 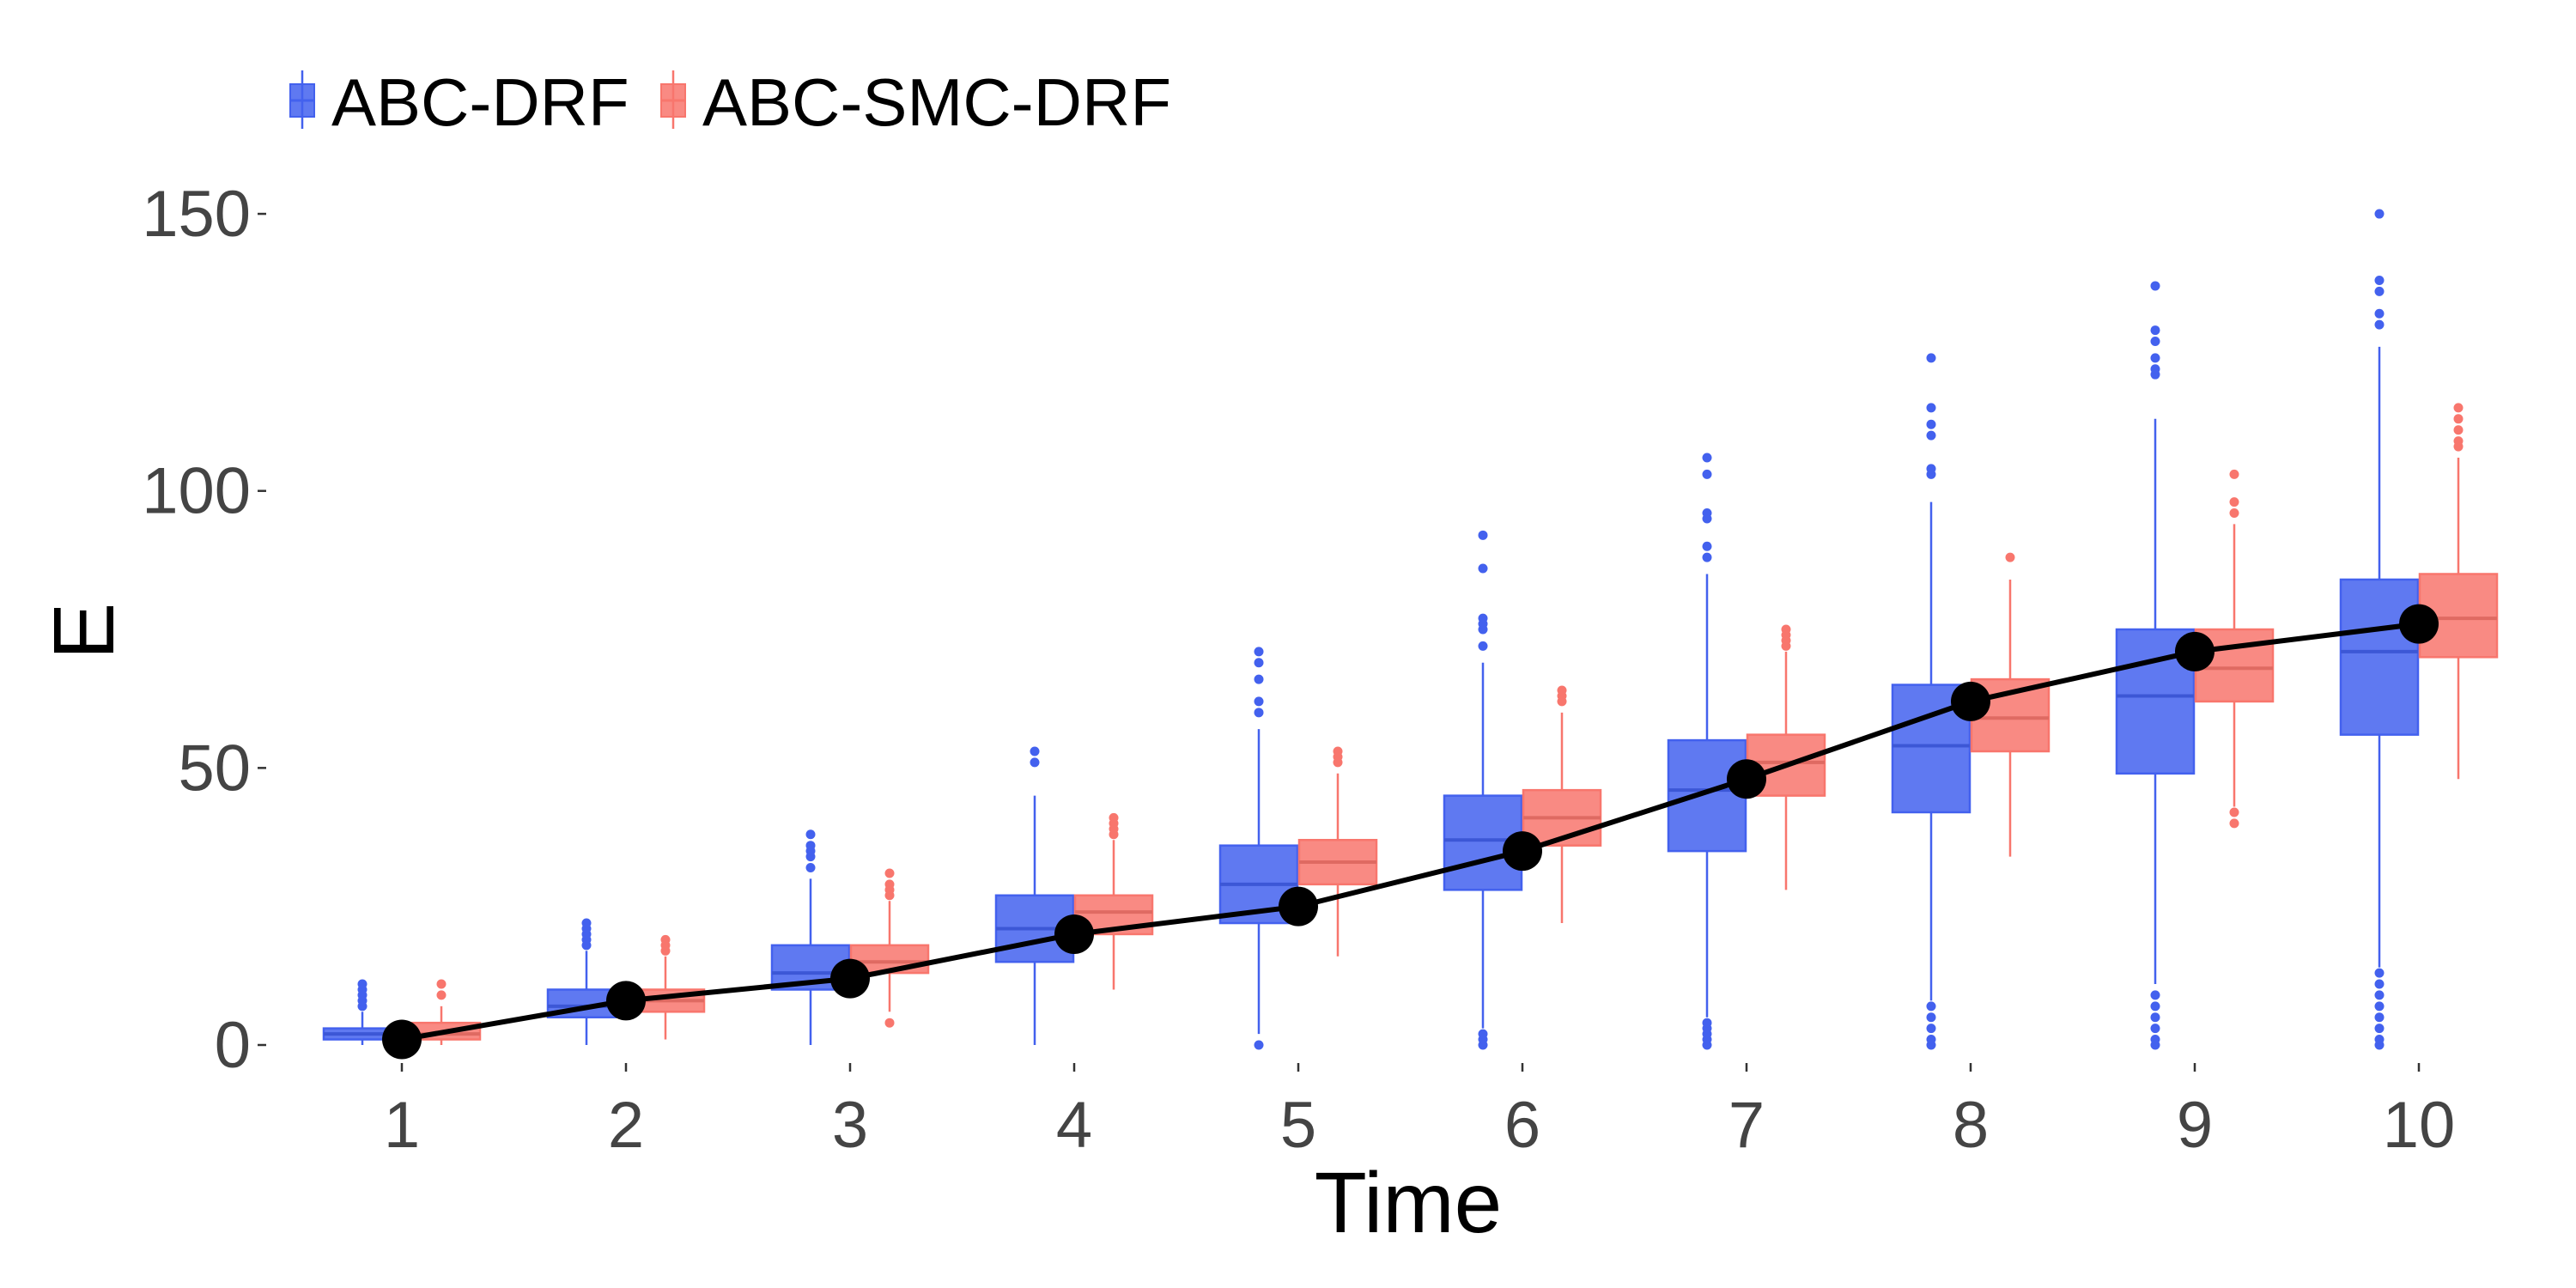 I want to click on legend-label: ABC-SMC-DRF, so click(x=936, y=102).